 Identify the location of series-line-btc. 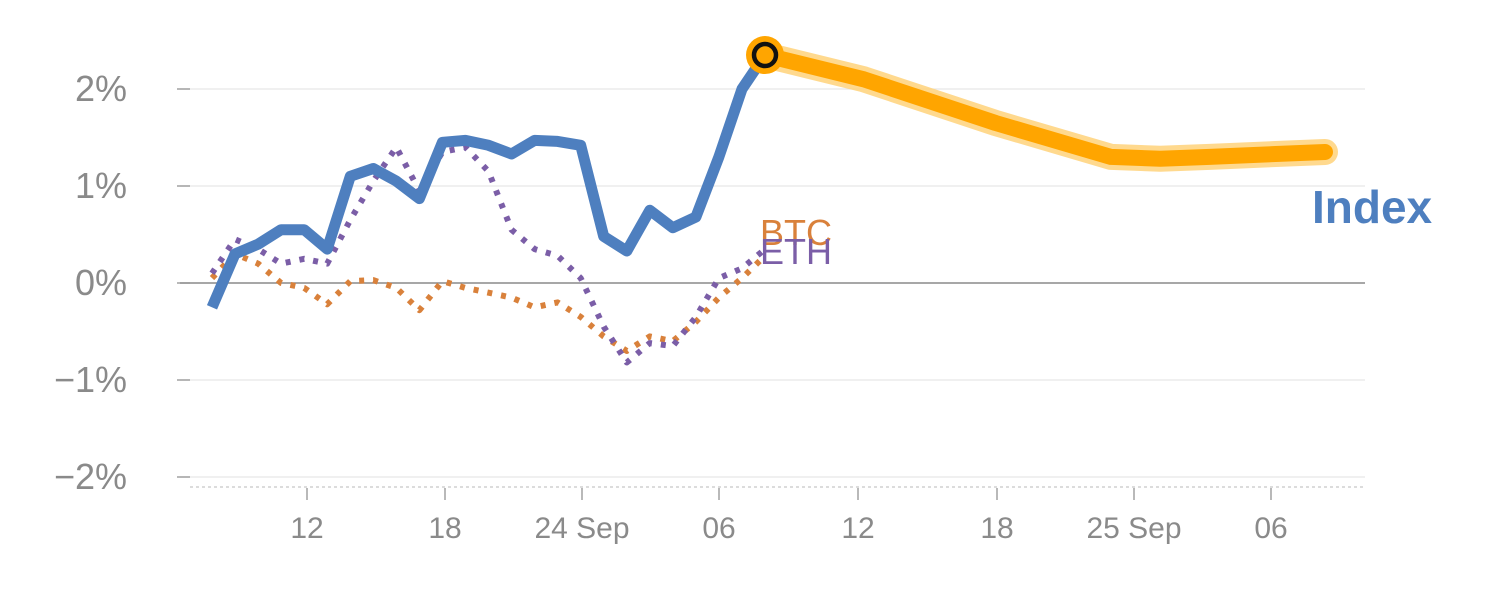
(488, 302).